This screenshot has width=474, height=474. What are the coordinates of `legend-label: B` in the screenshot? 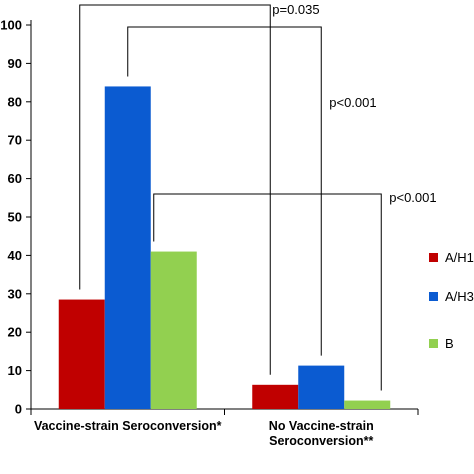 It's located at (449, 343).